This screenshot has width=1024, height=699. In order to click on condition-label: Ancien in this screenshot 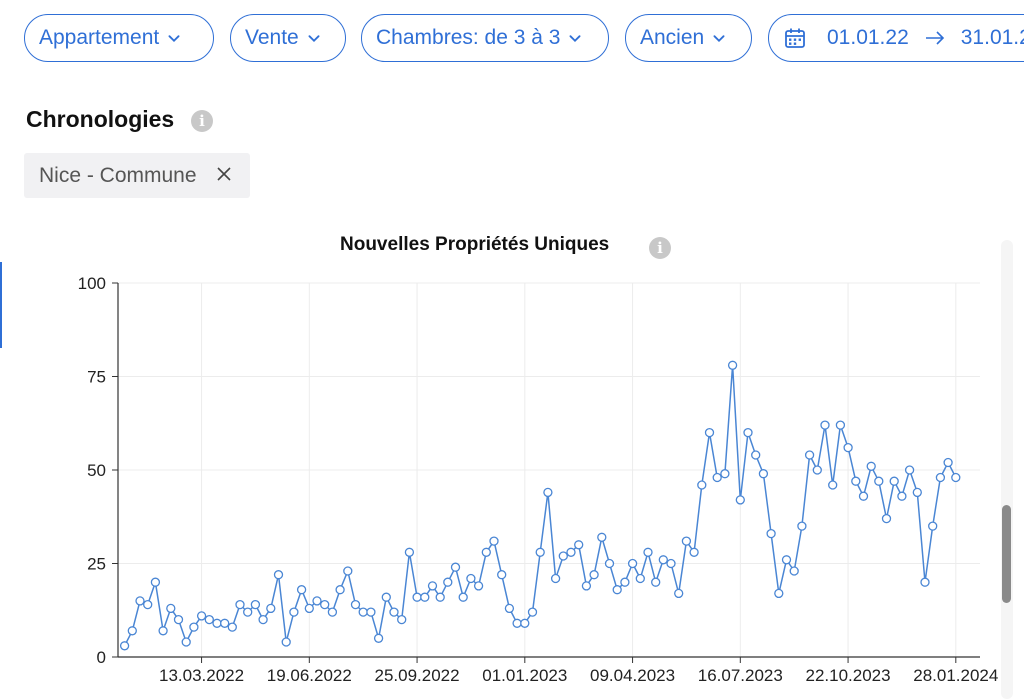, I will do `click(672, 37)`.